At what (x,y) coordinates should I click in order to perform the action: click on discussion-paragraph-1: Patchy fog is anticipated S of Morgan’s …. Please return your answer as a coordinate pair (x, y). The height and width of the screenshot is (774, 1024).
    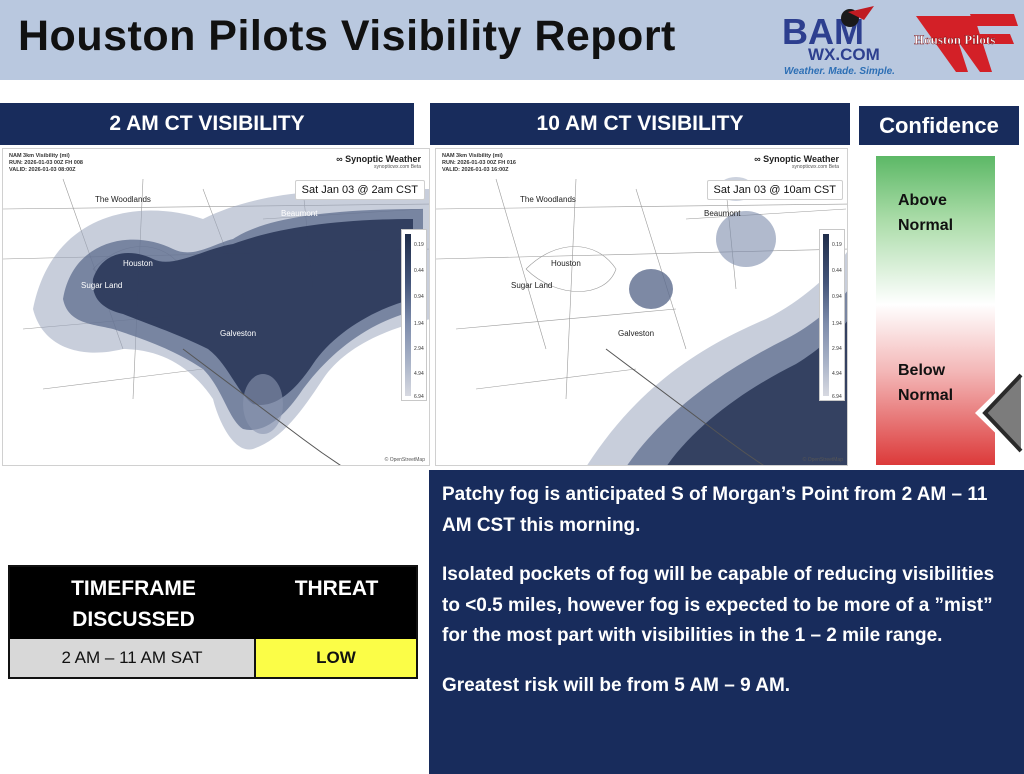
    Looking at the image, I should click on (715, 510).